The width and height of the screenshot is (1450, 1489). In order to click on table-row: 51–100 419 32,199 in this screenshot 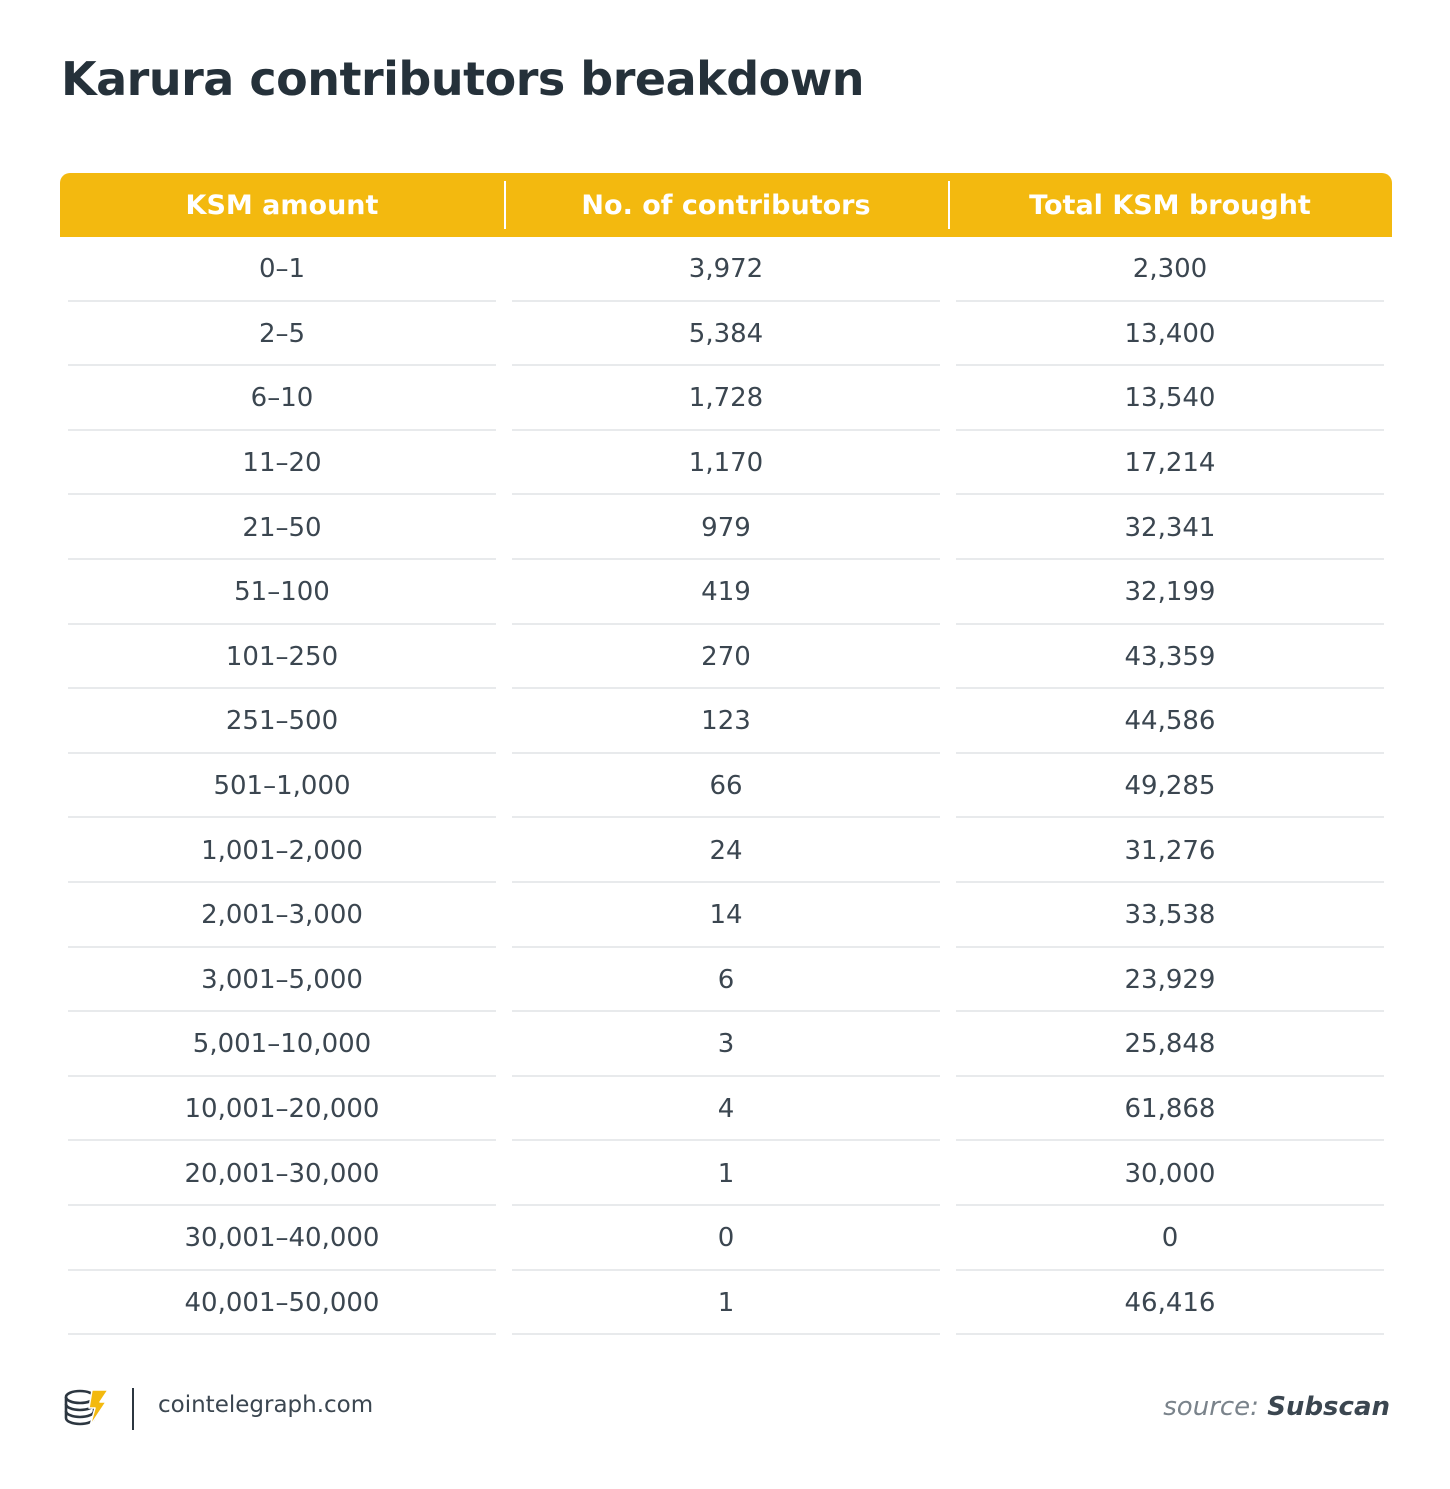, I will do `click(726, 592)`.